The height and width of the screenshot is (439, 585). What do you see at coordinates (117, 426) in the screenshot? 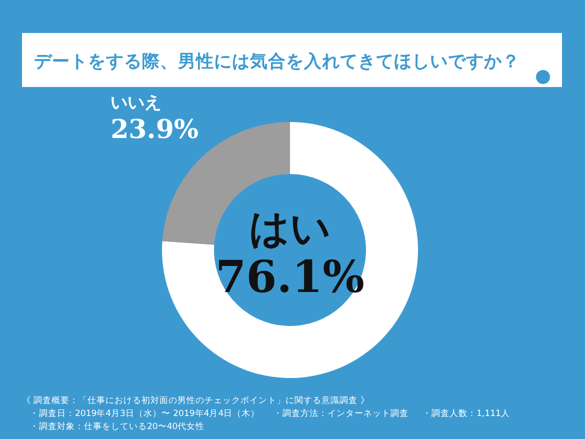
I see `text: ・調査対象：仕事をしている20〜40代女性` at bounding box center [117, 426].